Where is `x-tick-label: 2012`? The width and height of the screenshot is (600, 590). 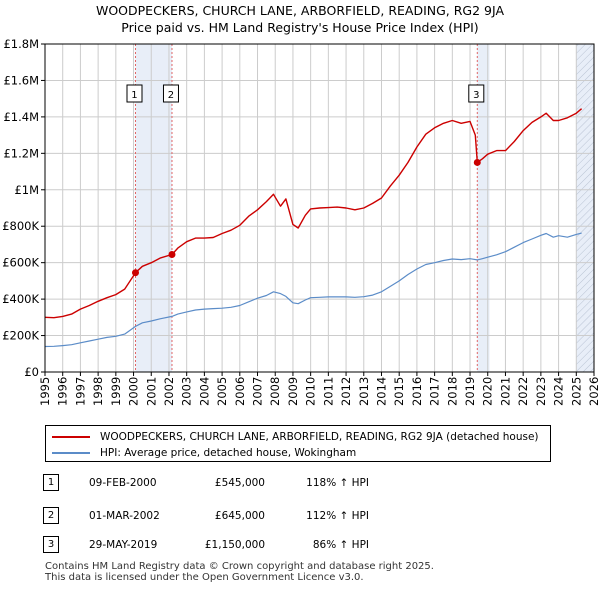 x-tick-label: 2012 is located at coordinates (346, 391).